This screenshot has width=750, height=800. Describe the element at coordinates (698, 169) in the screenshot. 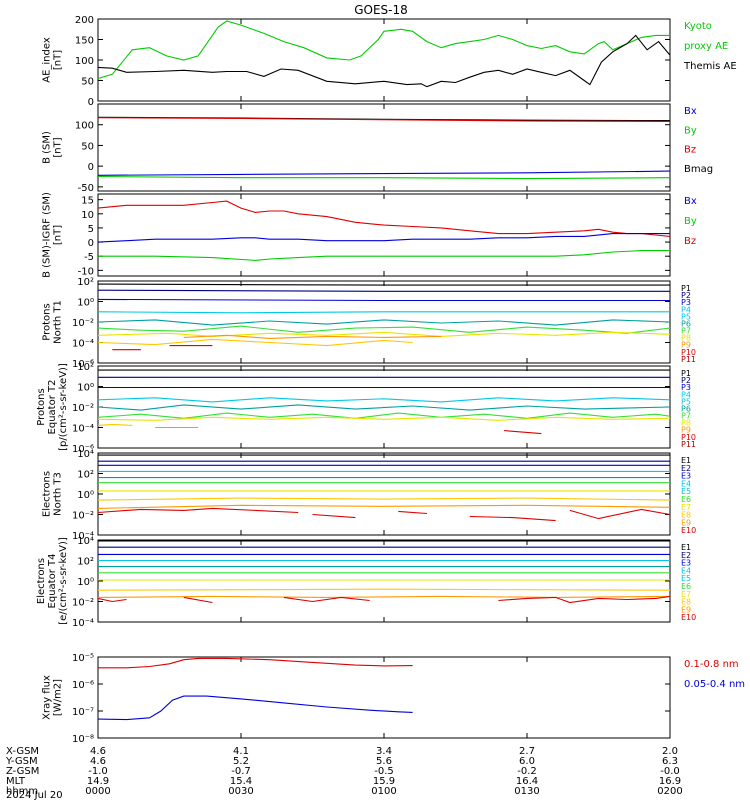

I see `legend-entry: Bmag` at that location.